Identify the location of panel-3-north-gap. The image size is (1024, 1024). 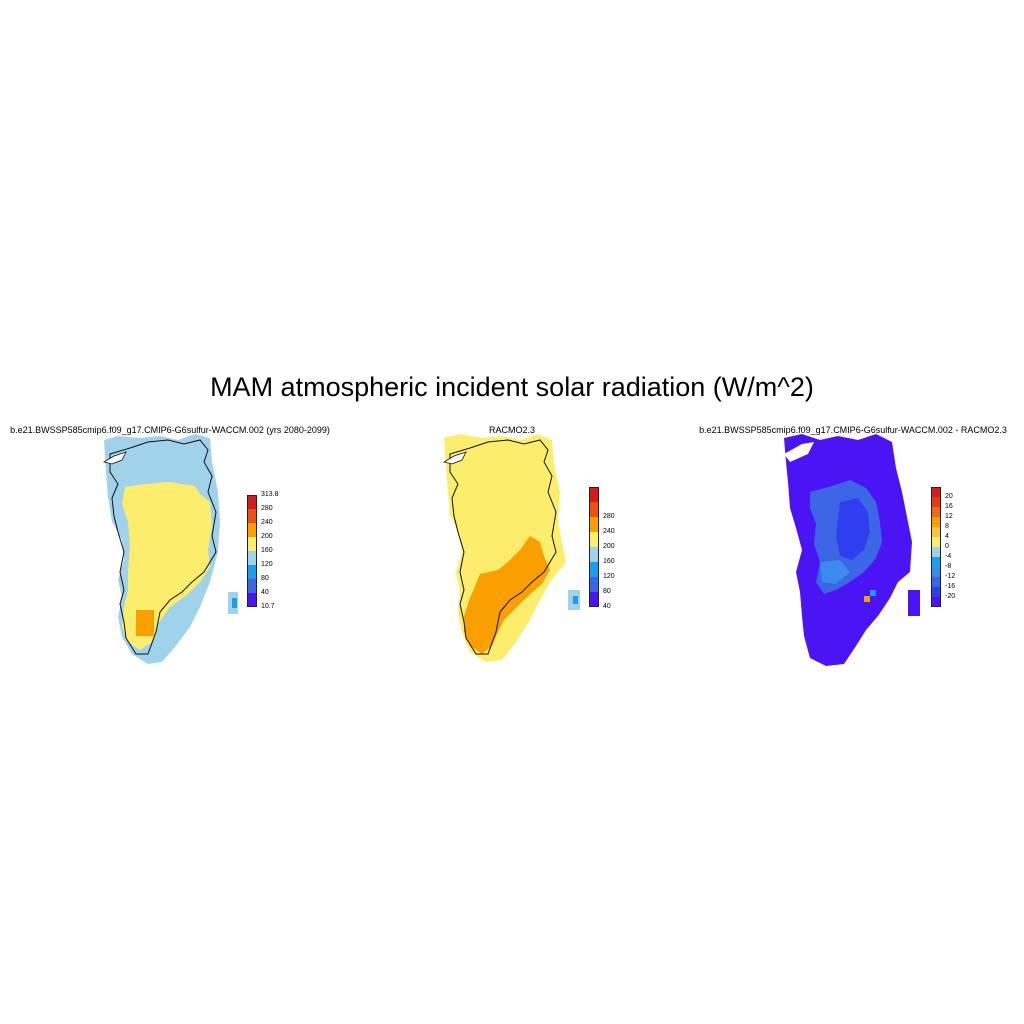
(799, 452).